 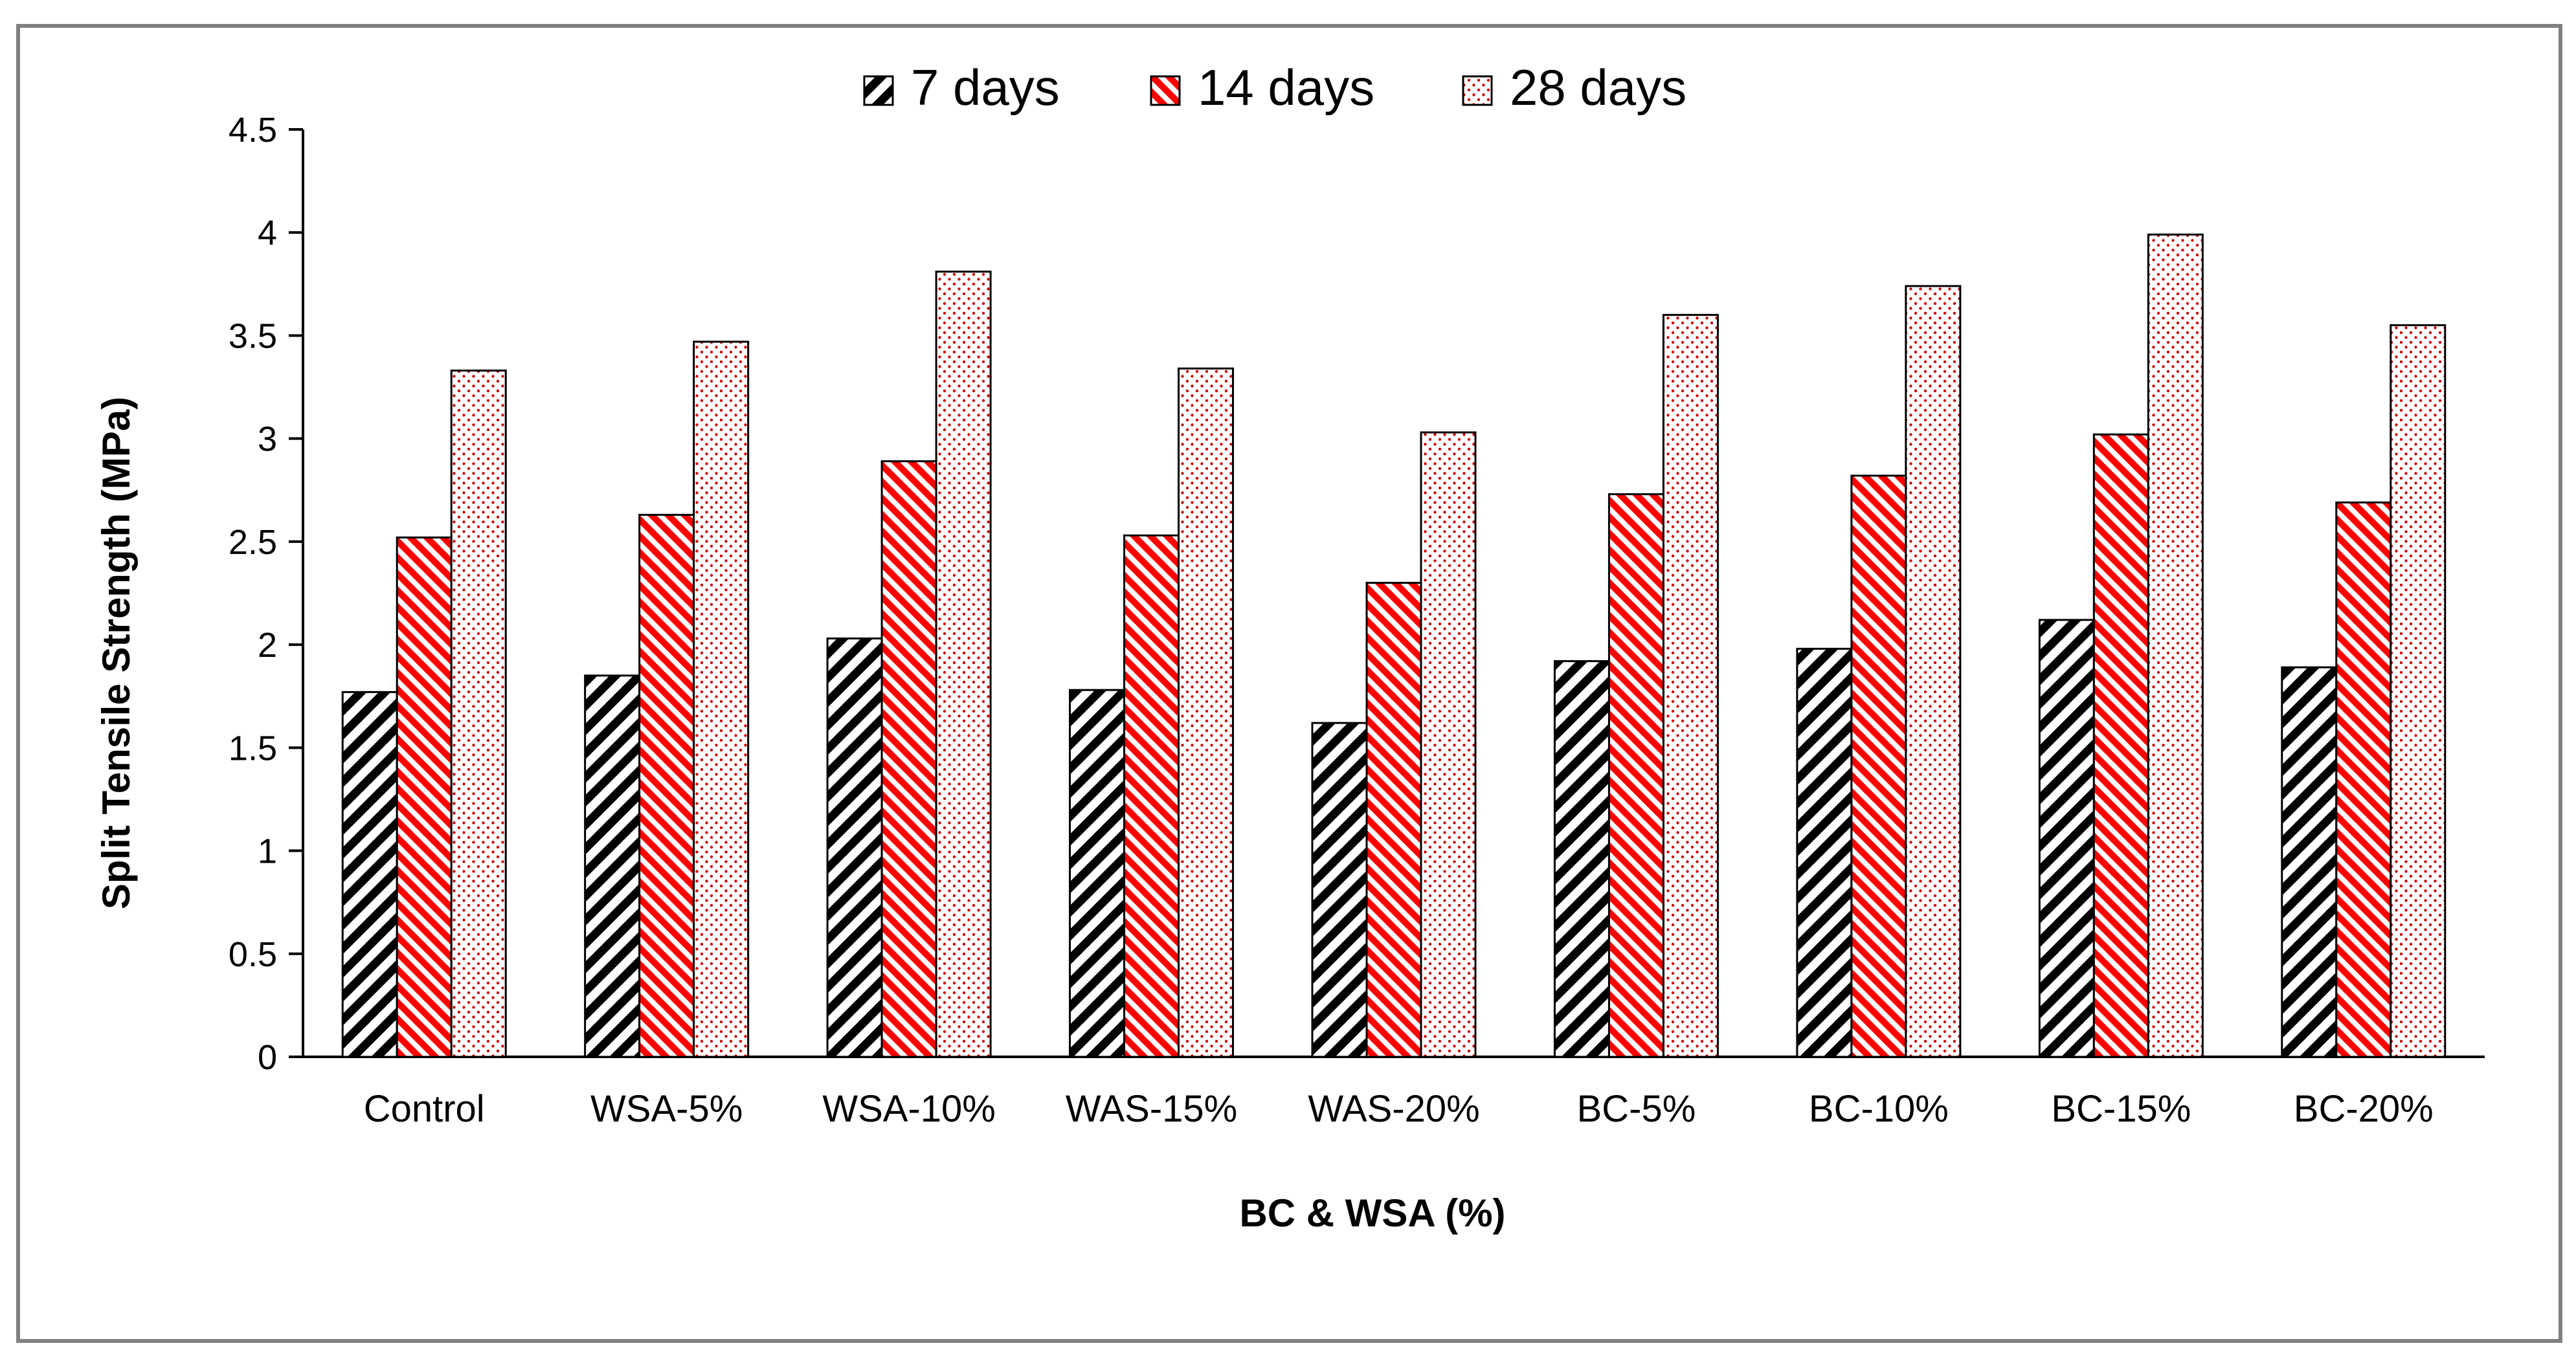 I want to click on x-axis-title: BC & WSA (%), so click(x=1372, y=1213).